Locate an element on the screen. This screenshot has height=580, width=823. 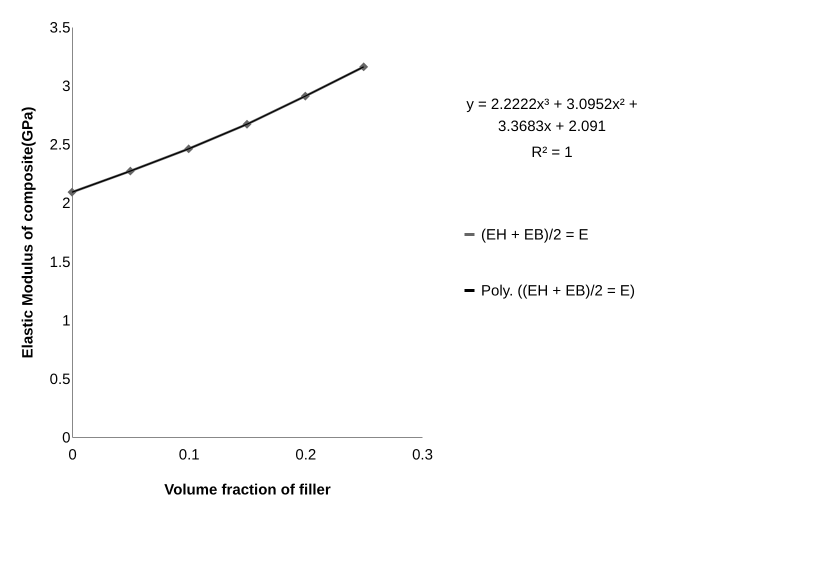
x-tick-label: 0.2 is located at coordinates (305, 455).